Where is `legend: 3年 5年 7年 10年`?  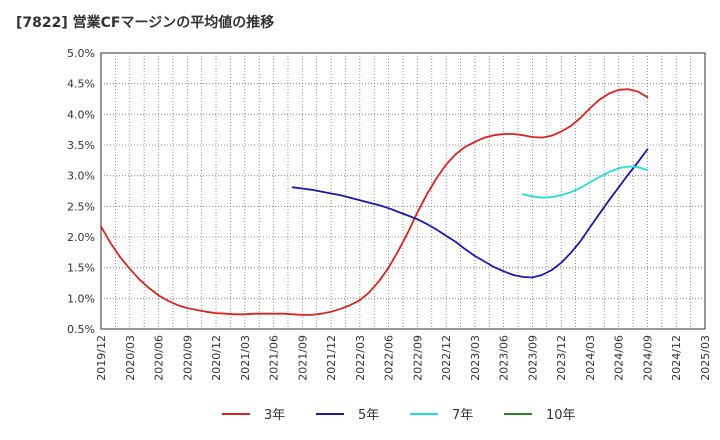
legend: 3年 5年 7年 10年 is located at coordinates (399, 415).